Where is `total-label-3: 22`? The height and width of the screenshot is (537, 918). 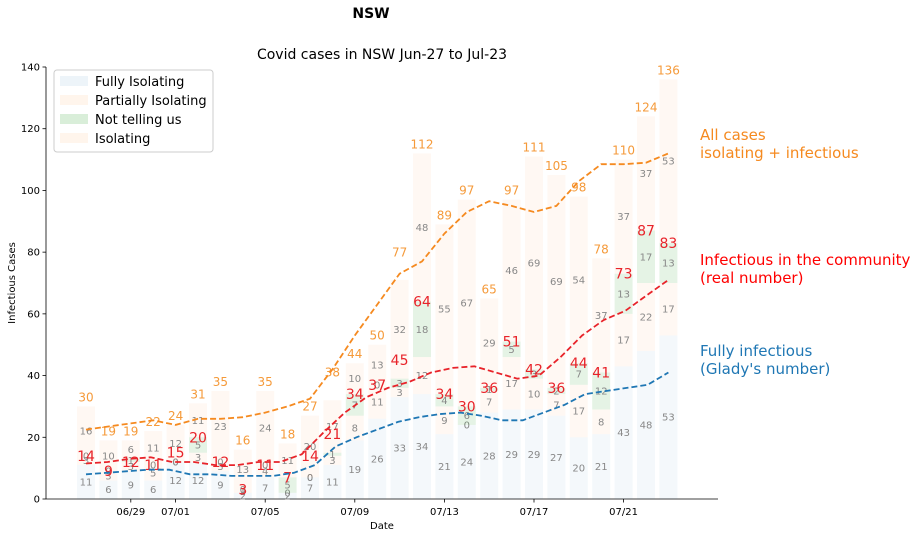 total-label-3: 22 is located at coordinates (153, 422).